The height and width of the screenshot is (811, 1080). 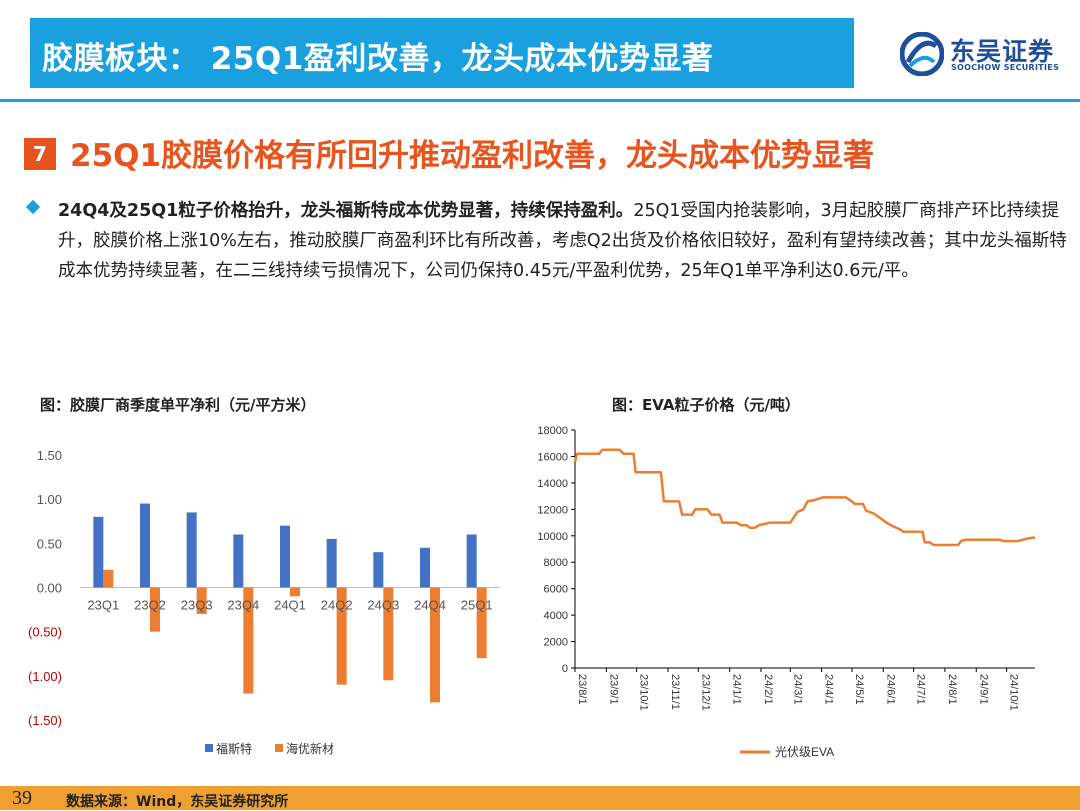 I want to click on y-tick-label: (1.50), so click(x=45, y=720).